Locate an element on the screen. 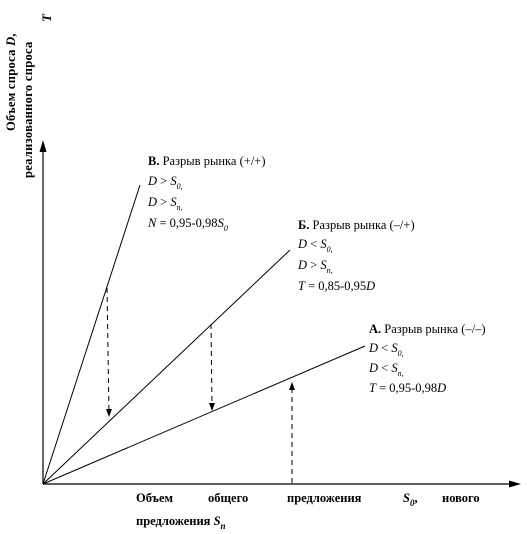 The height and width of the screenshot is (534, 527). x-axis-arrowhead is located at coordinates (515, 484).